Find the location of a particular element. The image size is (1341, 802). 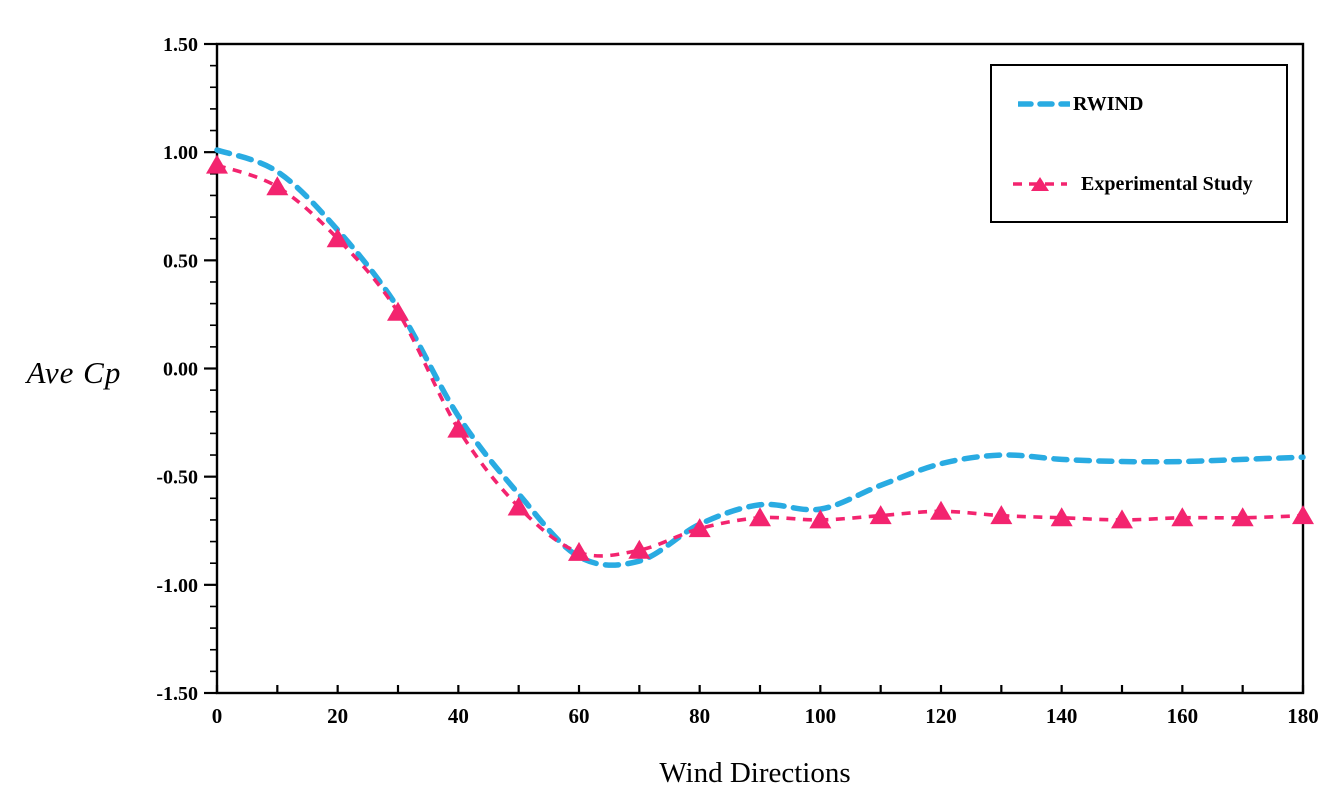

legend-item-experimental: Experimental Study is located at coordinates (1132, 184).